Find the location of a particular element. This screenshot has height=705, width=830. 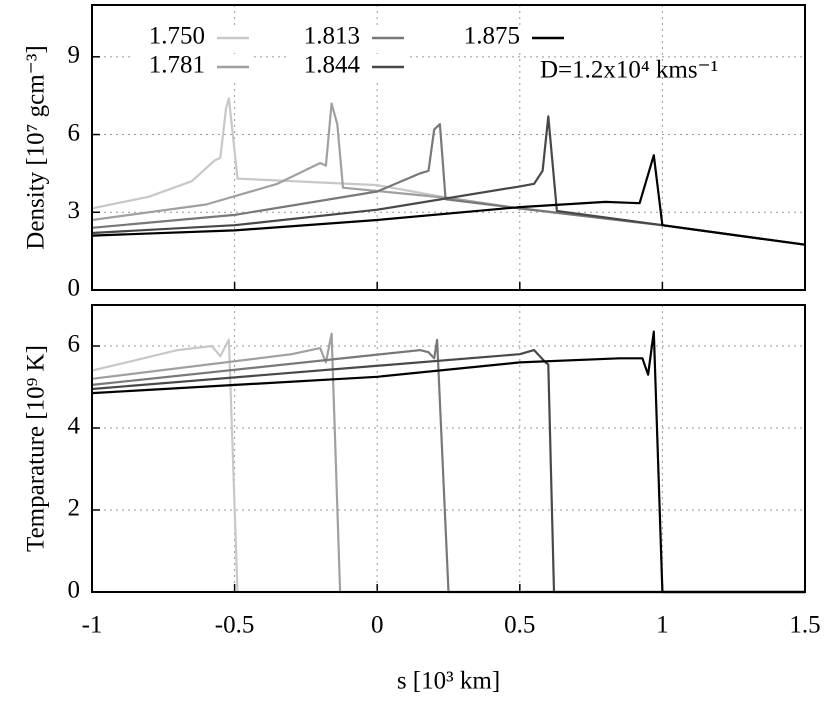

y-tick-label: 4 is located at coordinates (74, 426).